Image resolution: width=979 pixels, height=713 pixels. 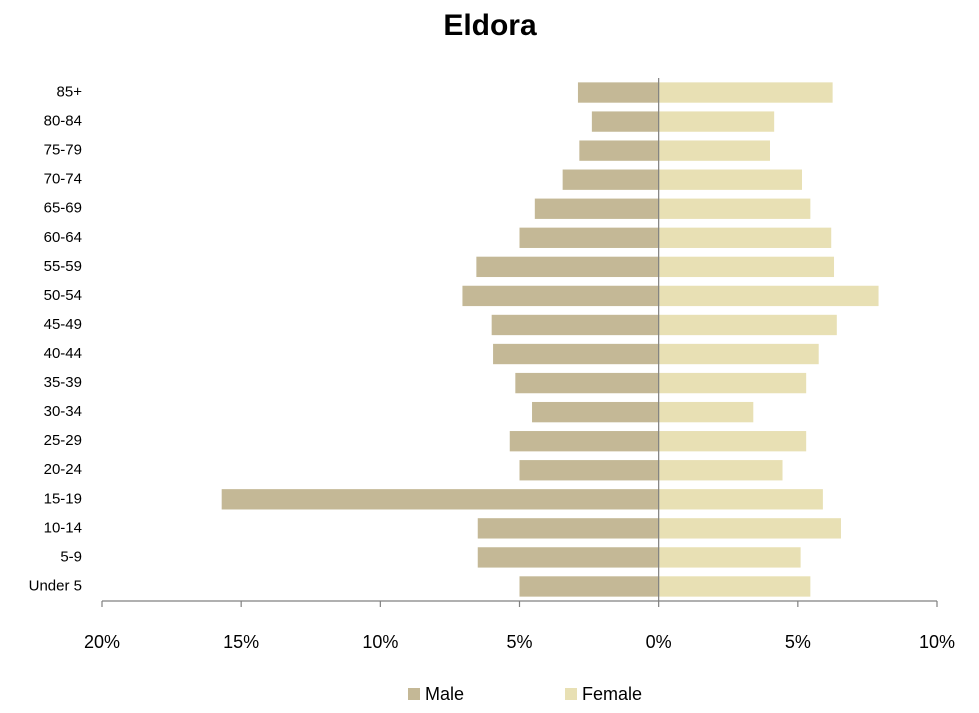 What do you see at coordinates (63, 527) in the screenshot?
I see `y-tick-label: 10-14` at bounding box center [63, 527].